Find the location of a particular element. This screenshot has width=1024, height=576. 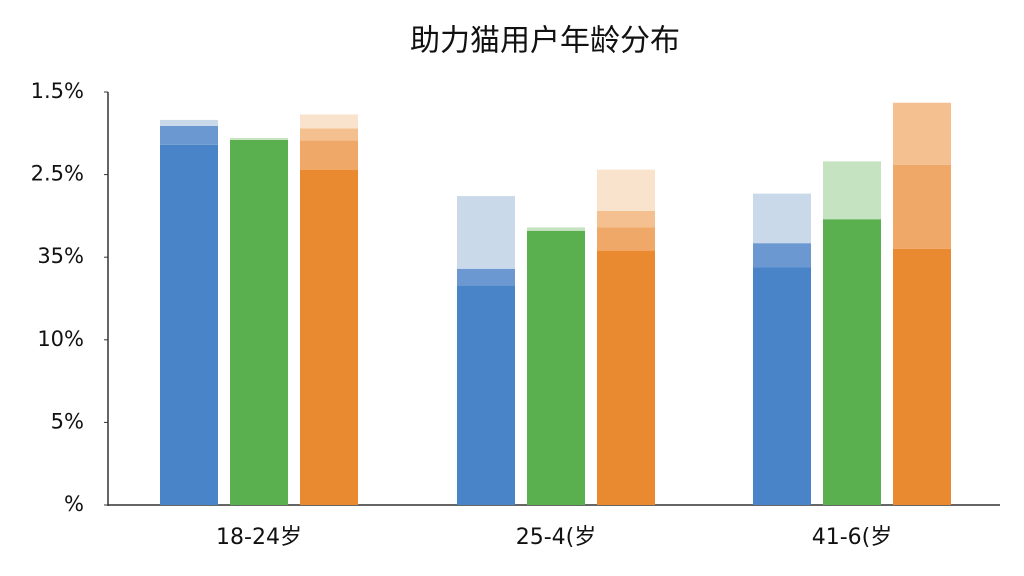

chart-title: 助力猫用户年龄分布 is located at coordinates (545, 41).